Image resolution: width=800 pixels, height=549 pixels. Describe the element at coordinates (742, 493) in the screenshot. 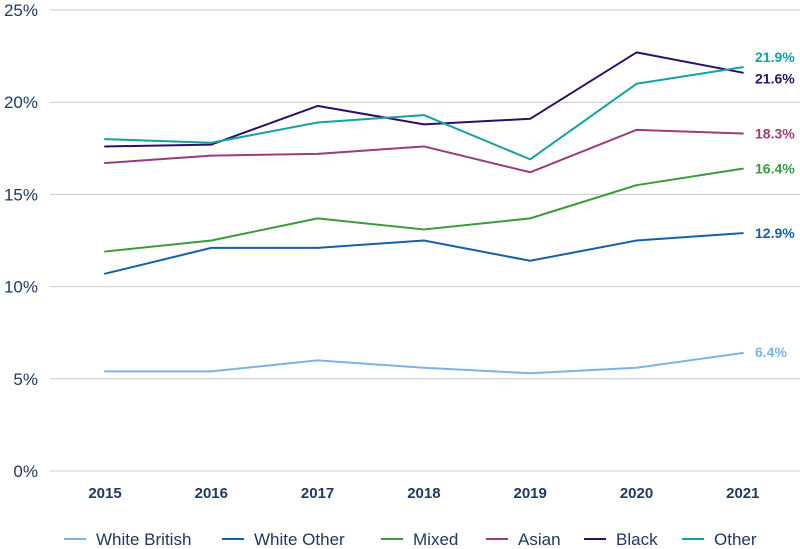

I see `x-tick-label: 2021` at that location.